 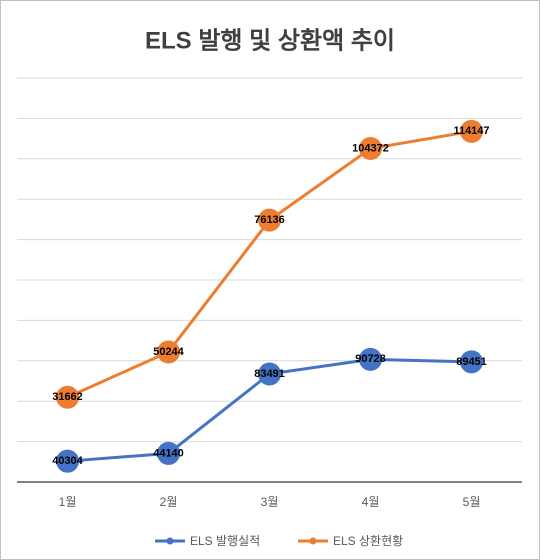 What do you see at coordinates (270, 502) in the screenshot?
I see `x-tick-label: 3월` at bounding box center [270, 502].